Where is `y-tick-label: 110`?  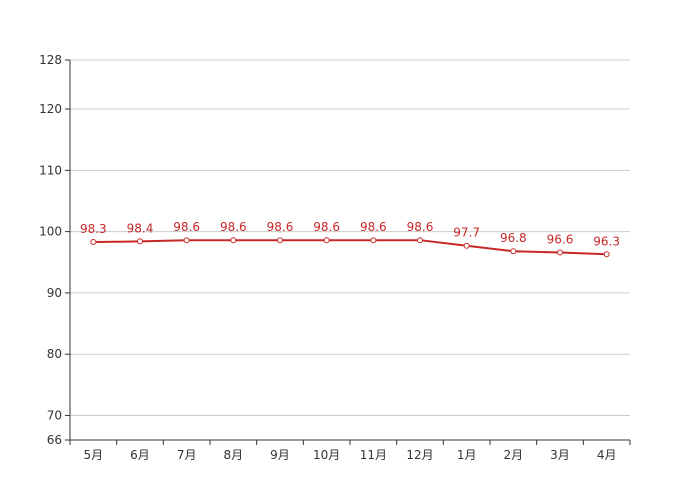 y-tick-label: 110 is located at coordinates (50, 170).